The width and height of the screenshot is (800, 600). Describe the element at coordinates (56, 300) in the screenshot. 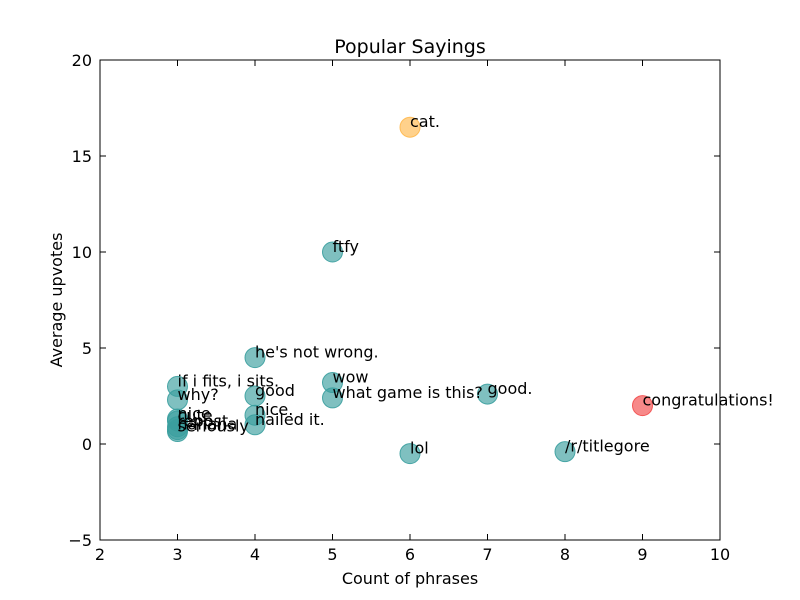

I see `y-axis-label: Average upvotes` at that location.